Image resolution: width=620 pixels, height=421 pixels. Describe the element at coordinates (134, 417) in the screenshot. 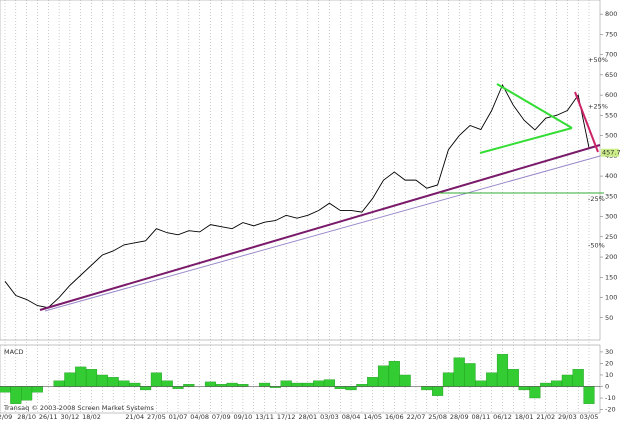

I see `x-tick-label: 21/04` at that location.